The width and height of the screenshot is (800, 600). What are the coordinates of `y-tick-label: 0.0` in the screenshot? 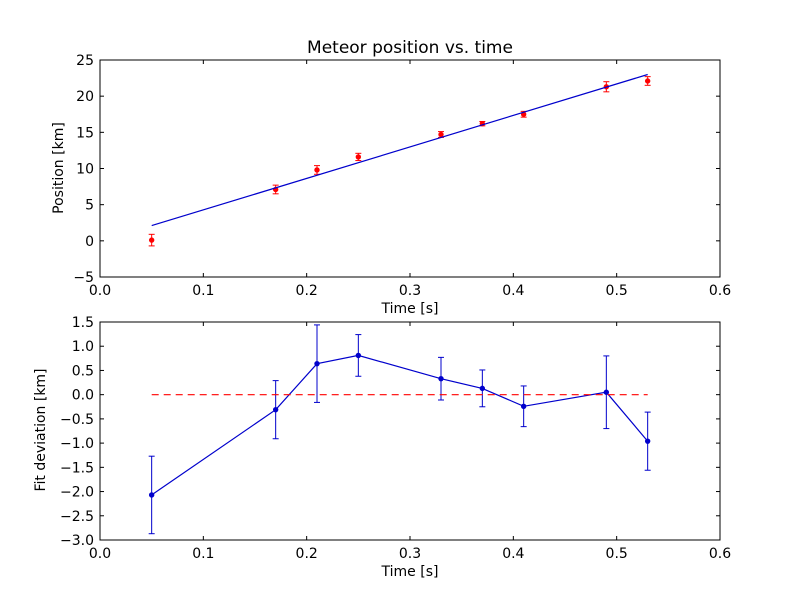 It's located at (83, 396).